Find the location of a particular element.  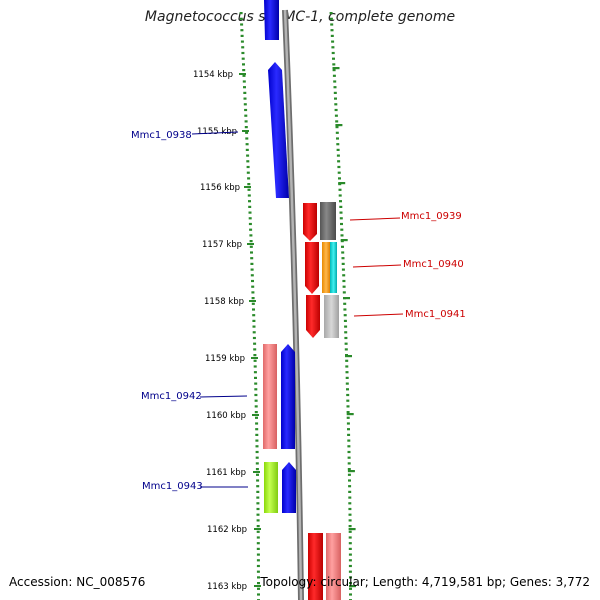

gene-label-mmc1-0939: Mmc1_0939 is located at coordinates (431, 216).